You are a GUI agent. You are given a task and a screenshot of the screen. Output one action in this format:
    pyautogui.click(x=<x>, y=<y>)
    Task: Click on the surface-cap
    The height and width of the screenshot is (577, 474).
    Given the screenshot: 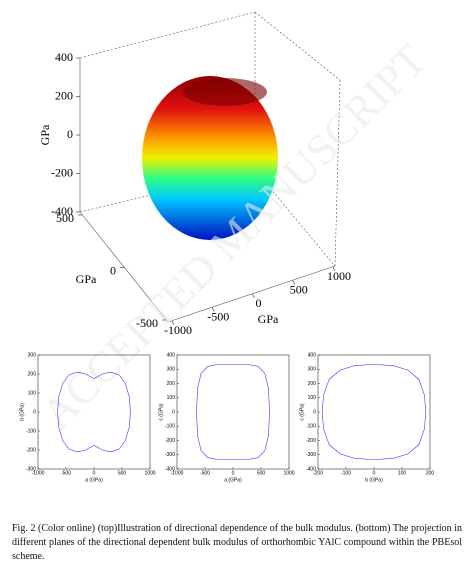 What is the action you would take?
    pyautogui.click(x=225, y=92)
    